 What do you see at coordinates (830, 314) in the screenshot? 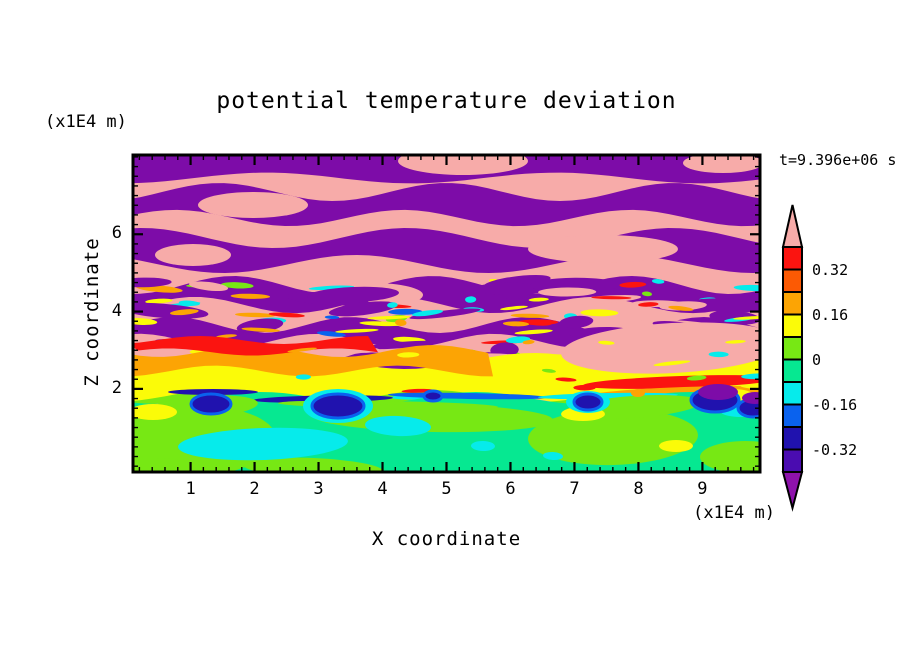
I see `colorbar-tick-label: 0.16` at bounding box center [830, 314].